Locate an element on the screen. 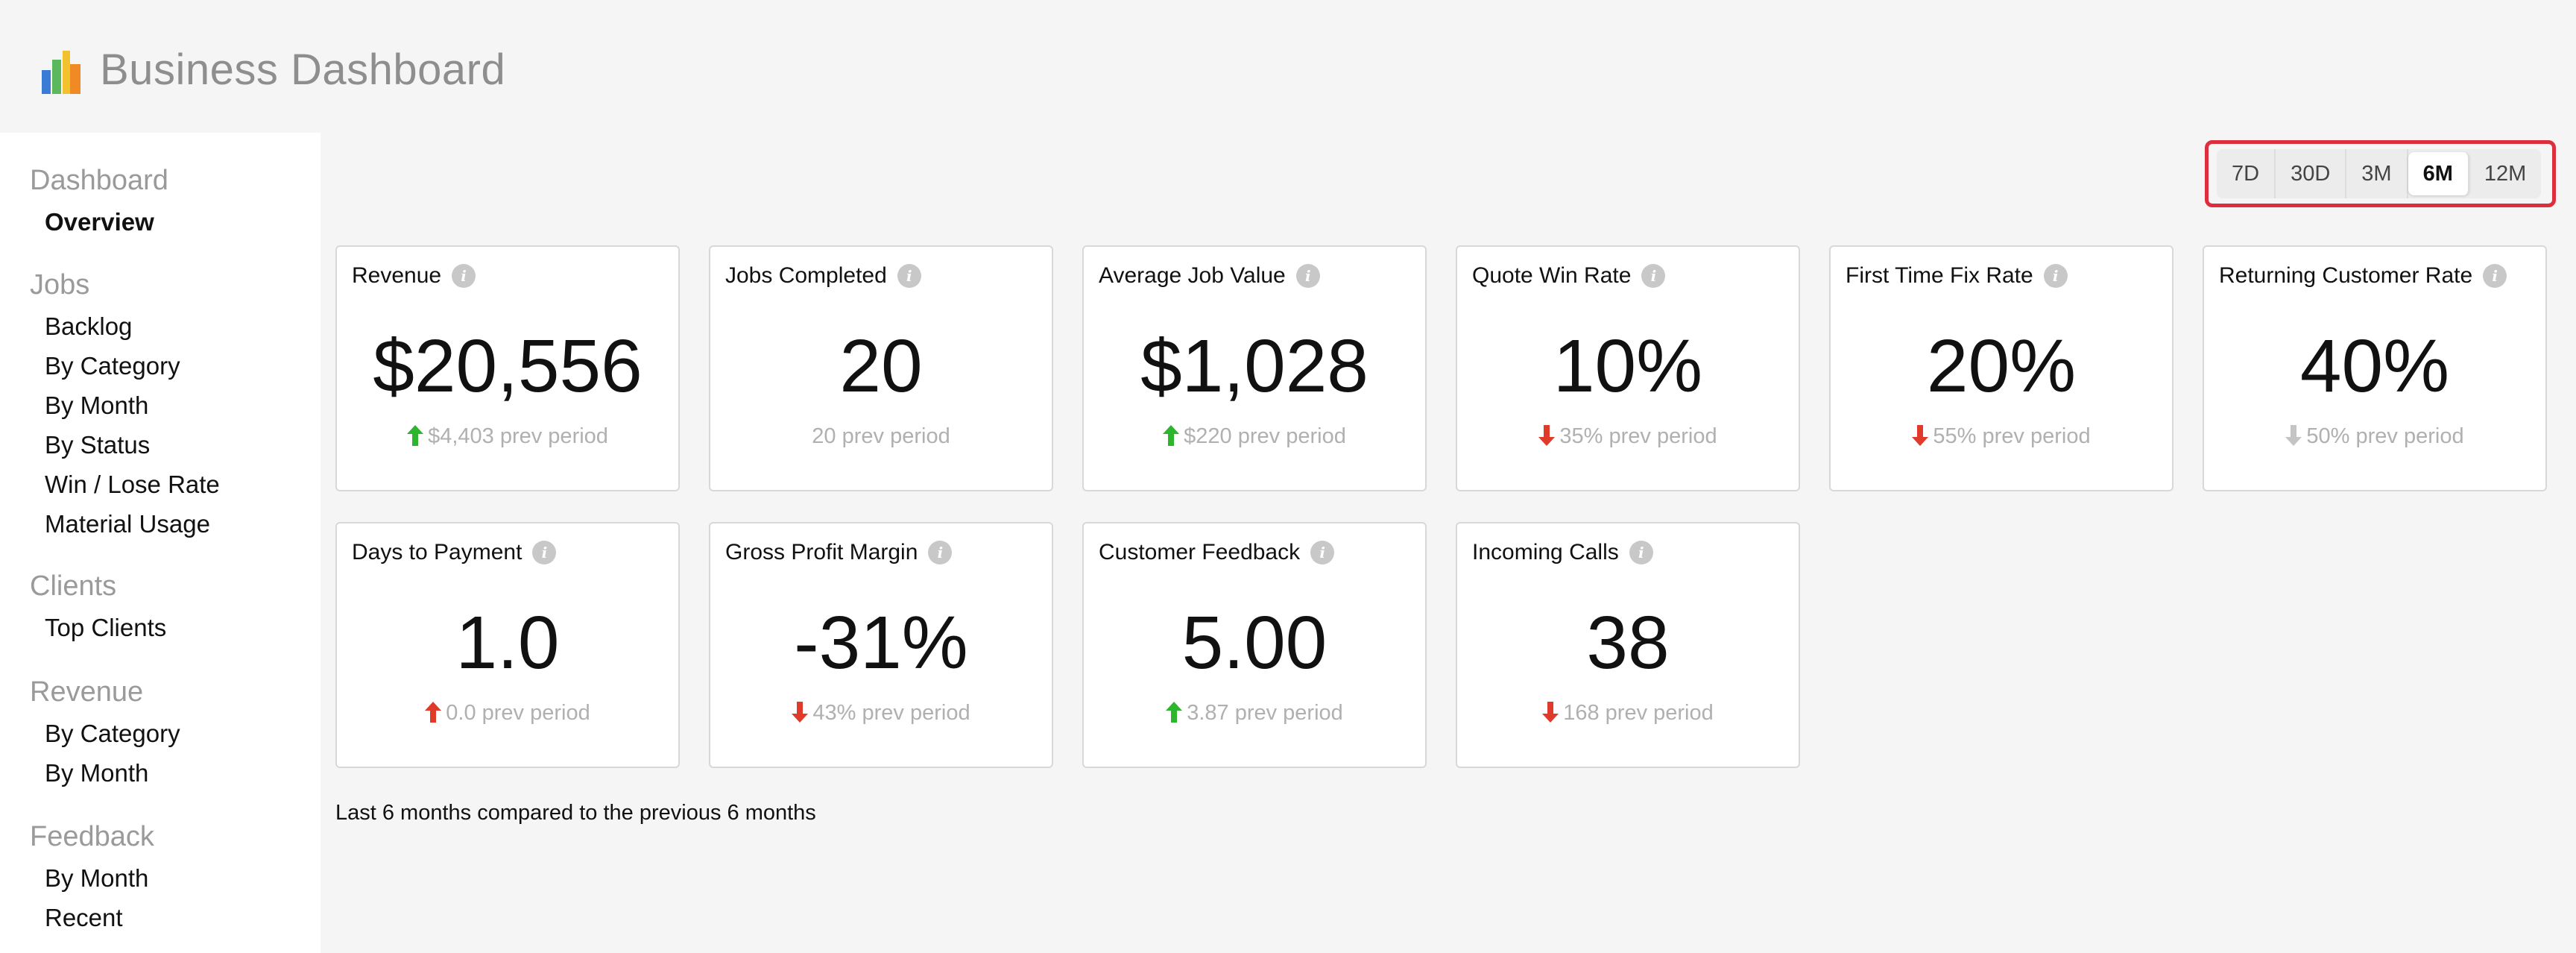  metric-card-prev-text: 3.87 prev period is located at coordinates (1265, 713).